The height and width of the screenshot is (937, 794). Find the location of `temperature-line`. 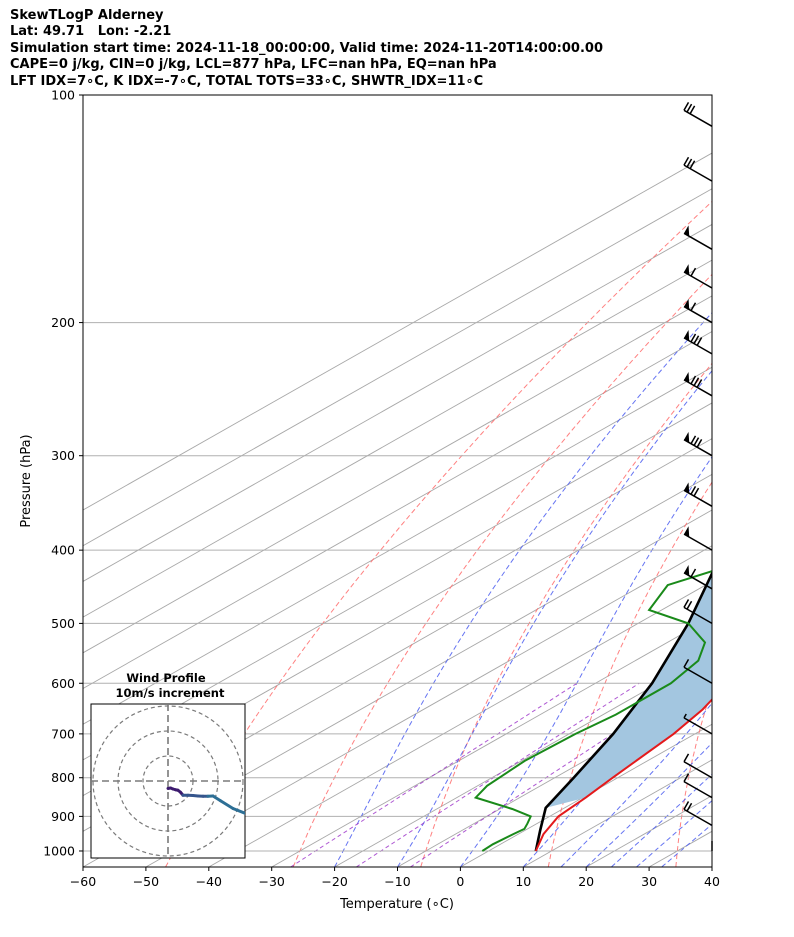

temperature-line is located at coordinates (623, 775).